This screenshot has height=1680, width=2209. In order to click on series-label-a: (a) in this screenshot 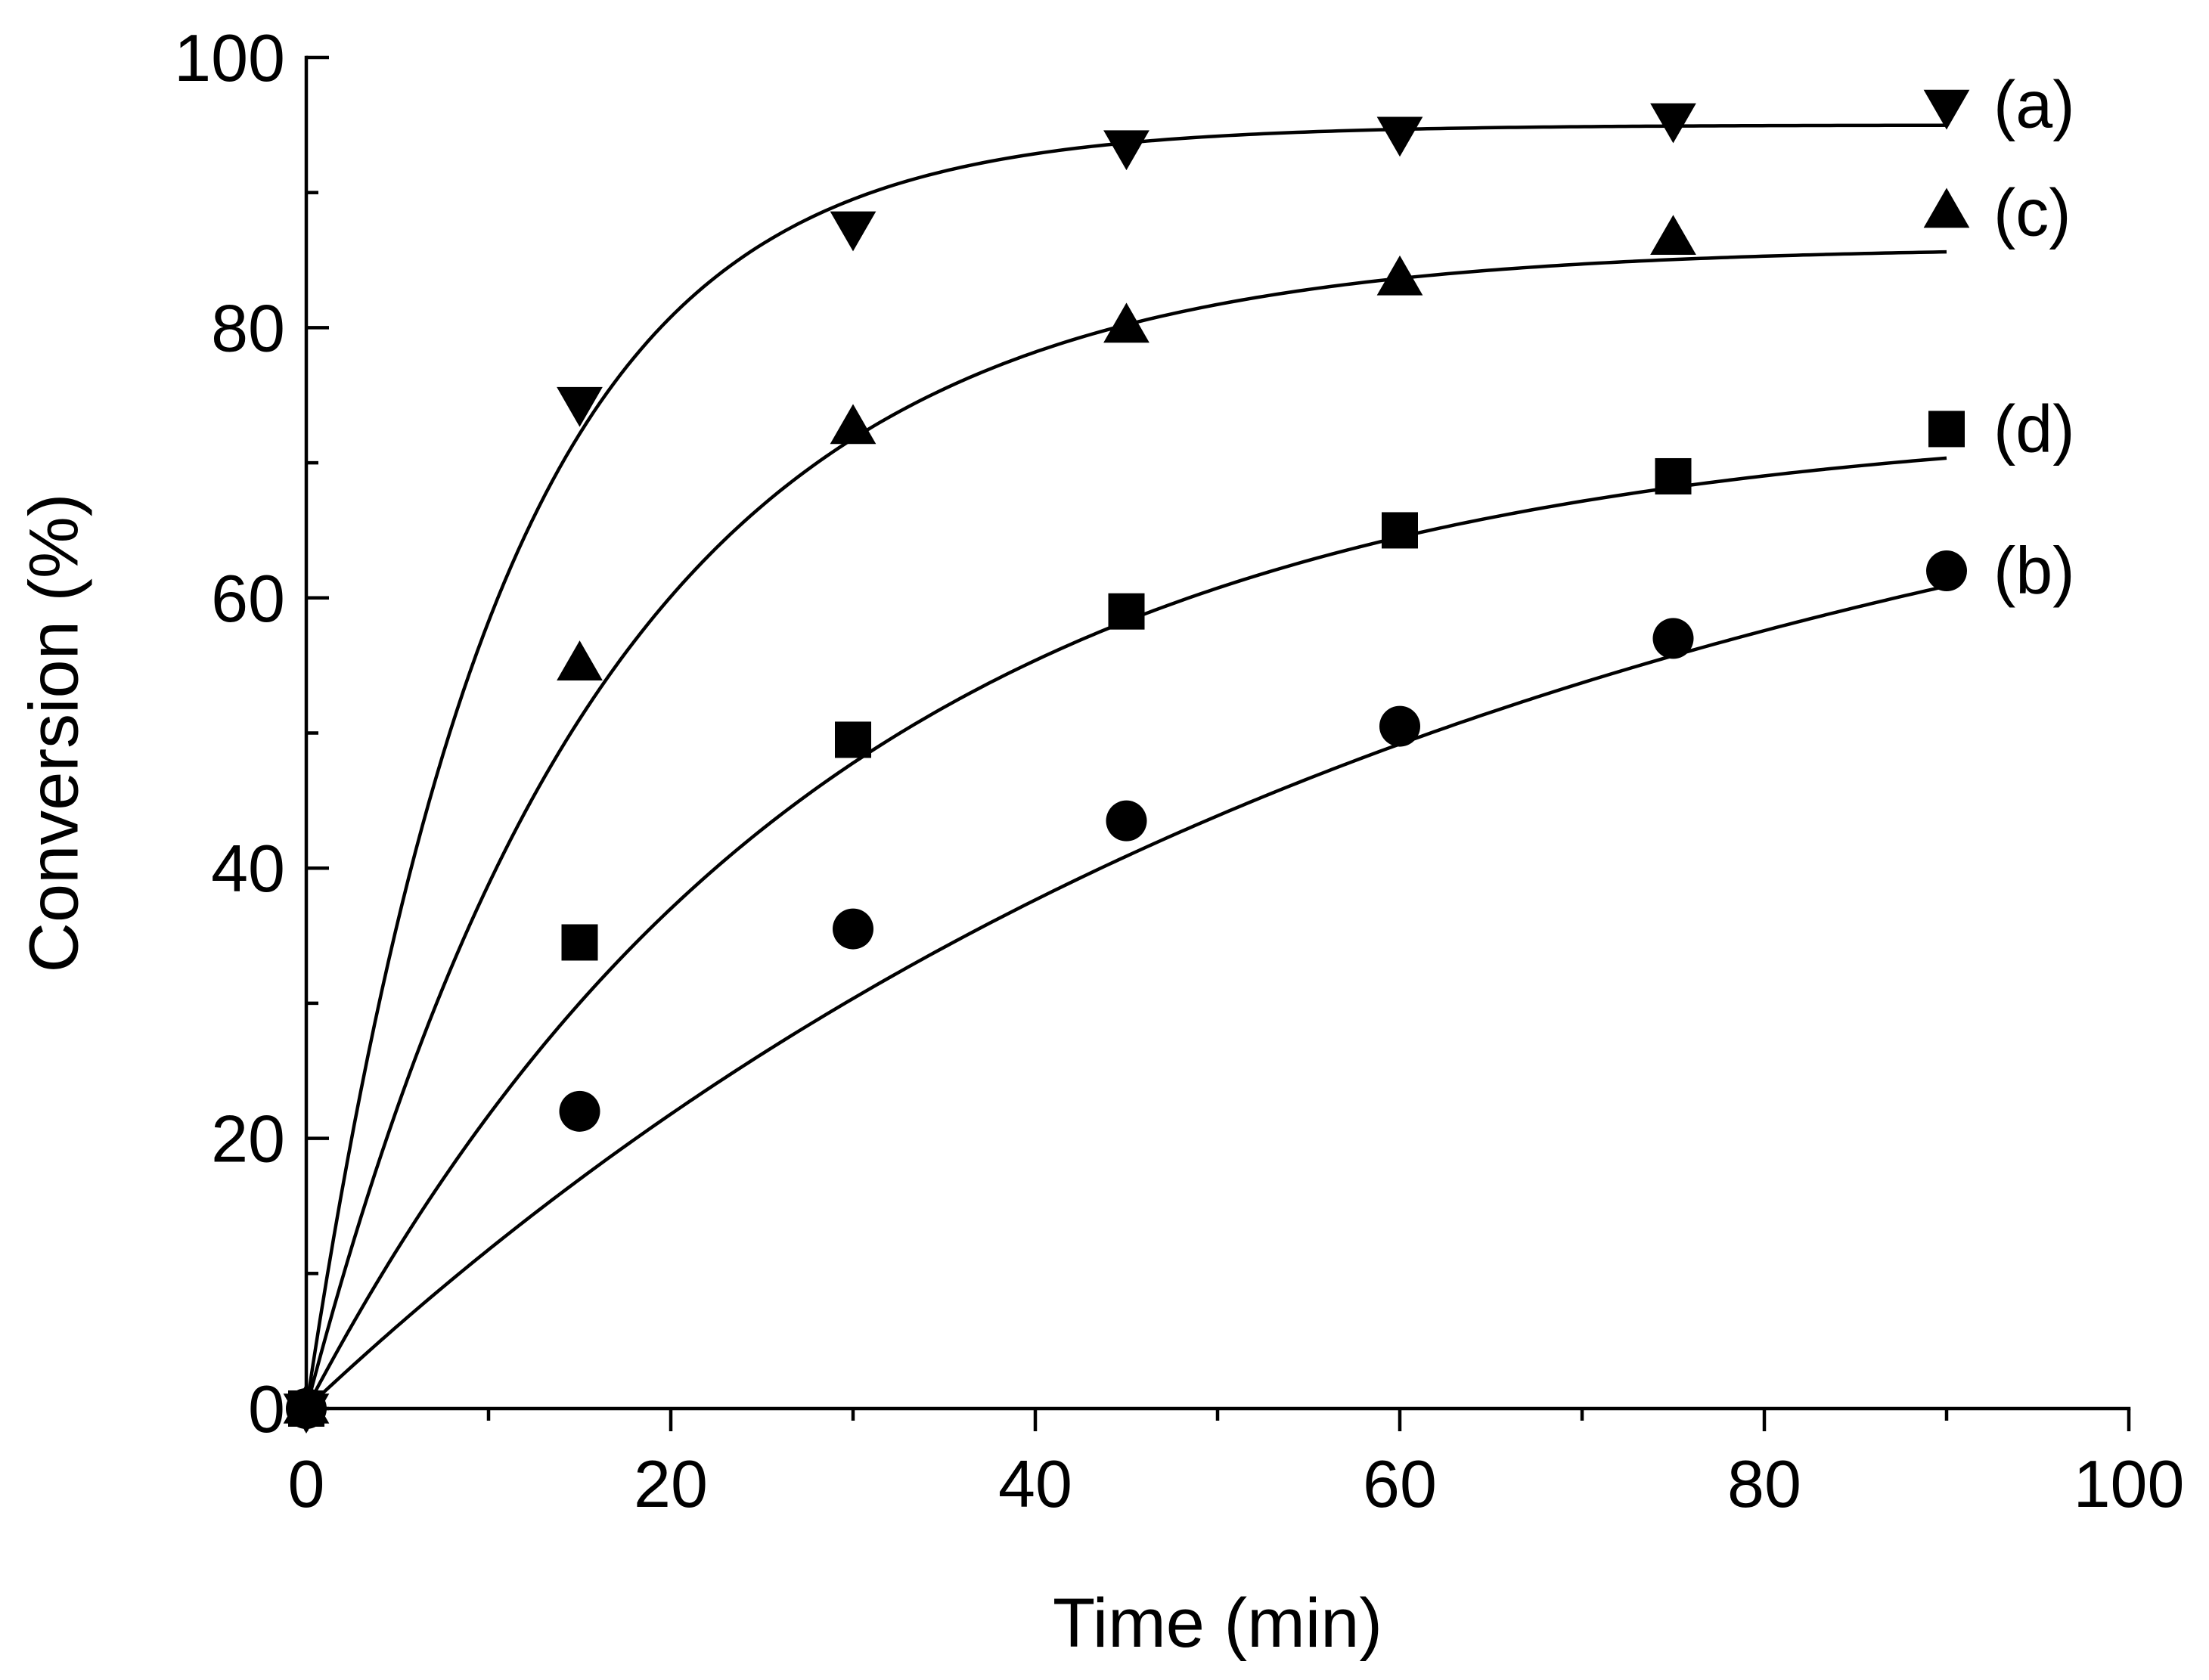, I will do `click(2034, 104)`.